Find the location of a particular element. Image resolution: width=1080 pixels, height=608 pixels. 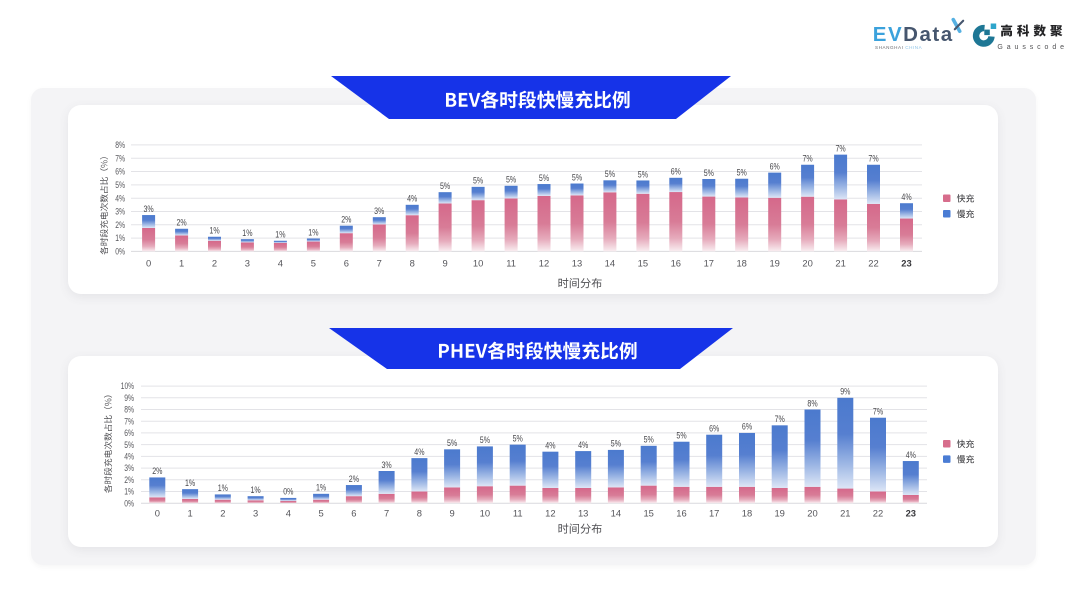

svg-text: 23 is located at coordinates (906, 262).